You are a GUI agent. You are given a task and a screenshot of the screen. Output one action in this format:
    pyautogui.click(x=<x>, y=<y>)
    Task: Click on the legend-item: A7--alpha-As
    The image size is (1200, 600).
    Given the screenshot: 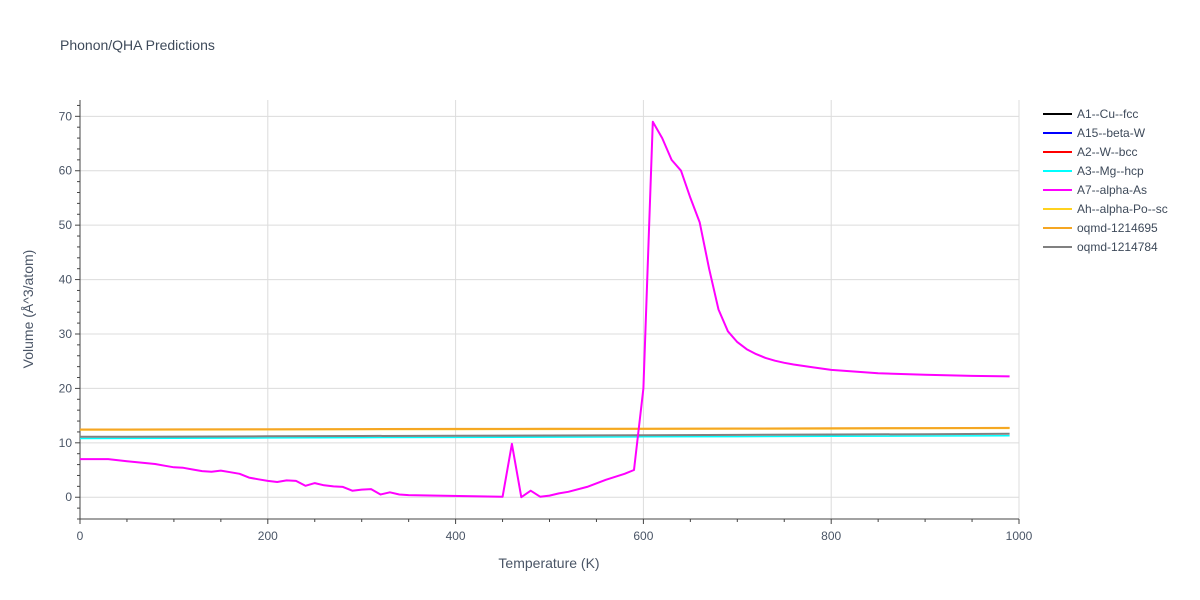 What is the action you would take?
    pyautogui.click(x=1095, y=190)
    